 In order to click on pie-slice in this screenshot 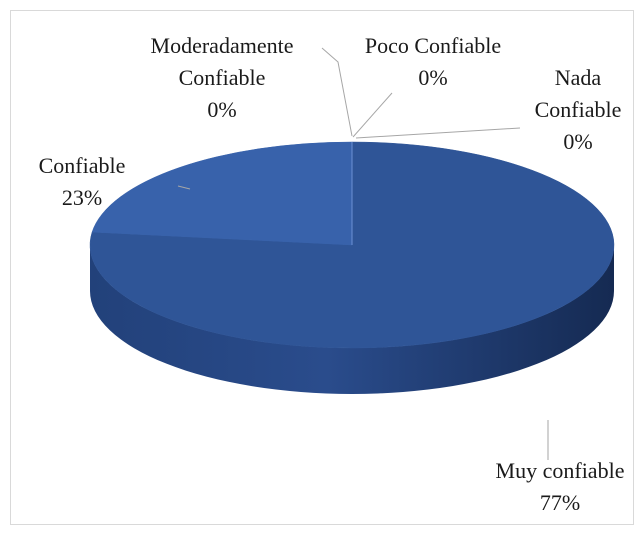, I will do `click(222, 193)`.